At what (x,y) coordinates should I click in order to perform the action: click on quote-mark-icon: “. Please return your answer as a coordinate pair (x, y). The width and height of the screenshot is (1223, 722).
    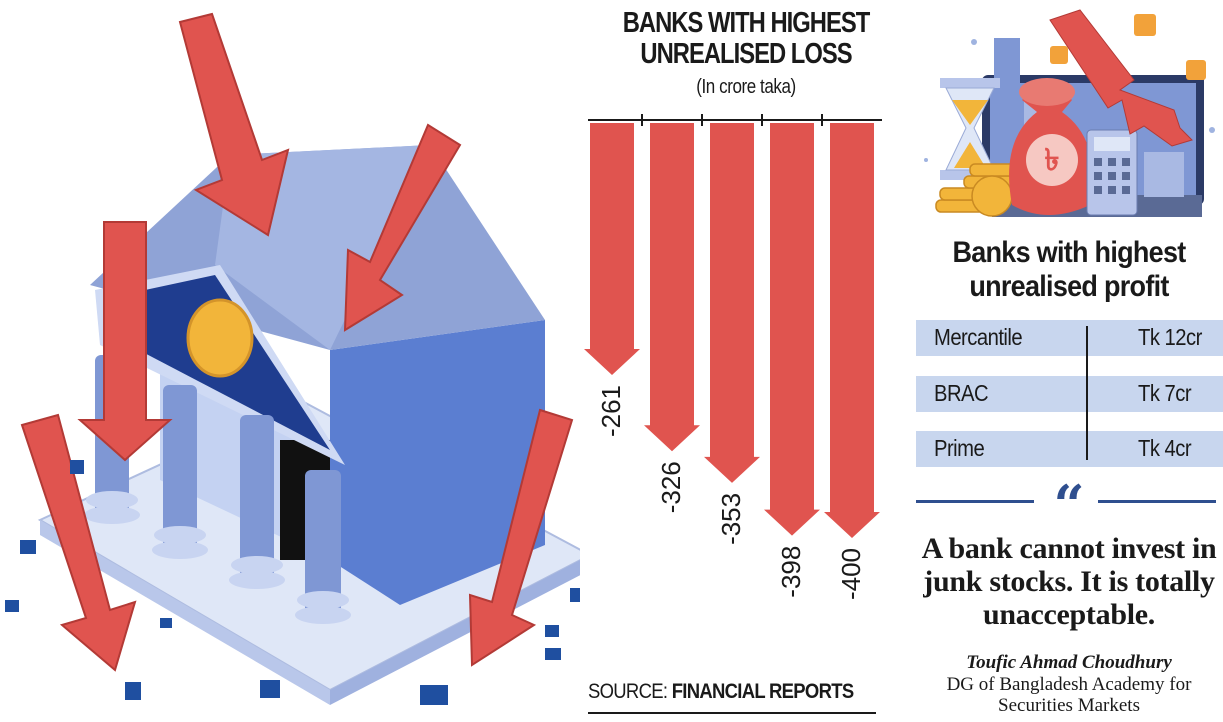
    Looking at the image, I should click on (1069, 505).